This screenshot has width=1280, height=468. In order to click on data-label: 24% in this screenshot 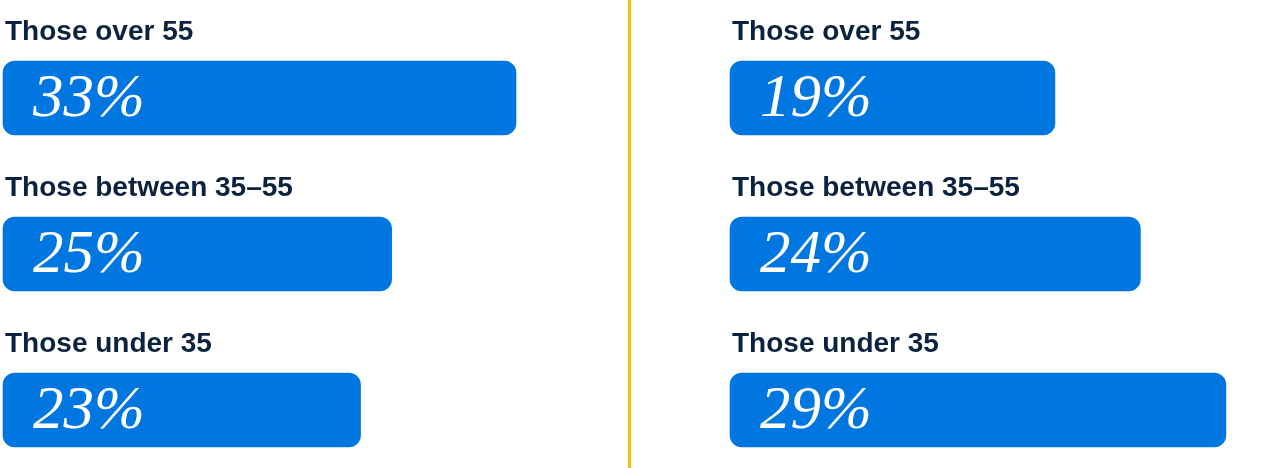, I will do `click(816, 252)`.